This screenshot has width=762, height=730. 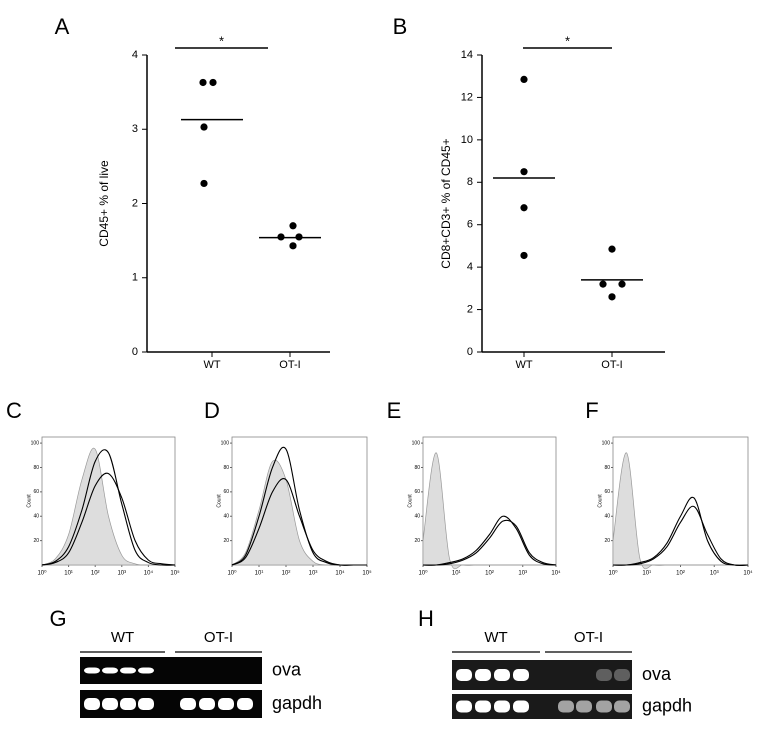 I want to click on panel-letter: F, so click(x=591, y=410).